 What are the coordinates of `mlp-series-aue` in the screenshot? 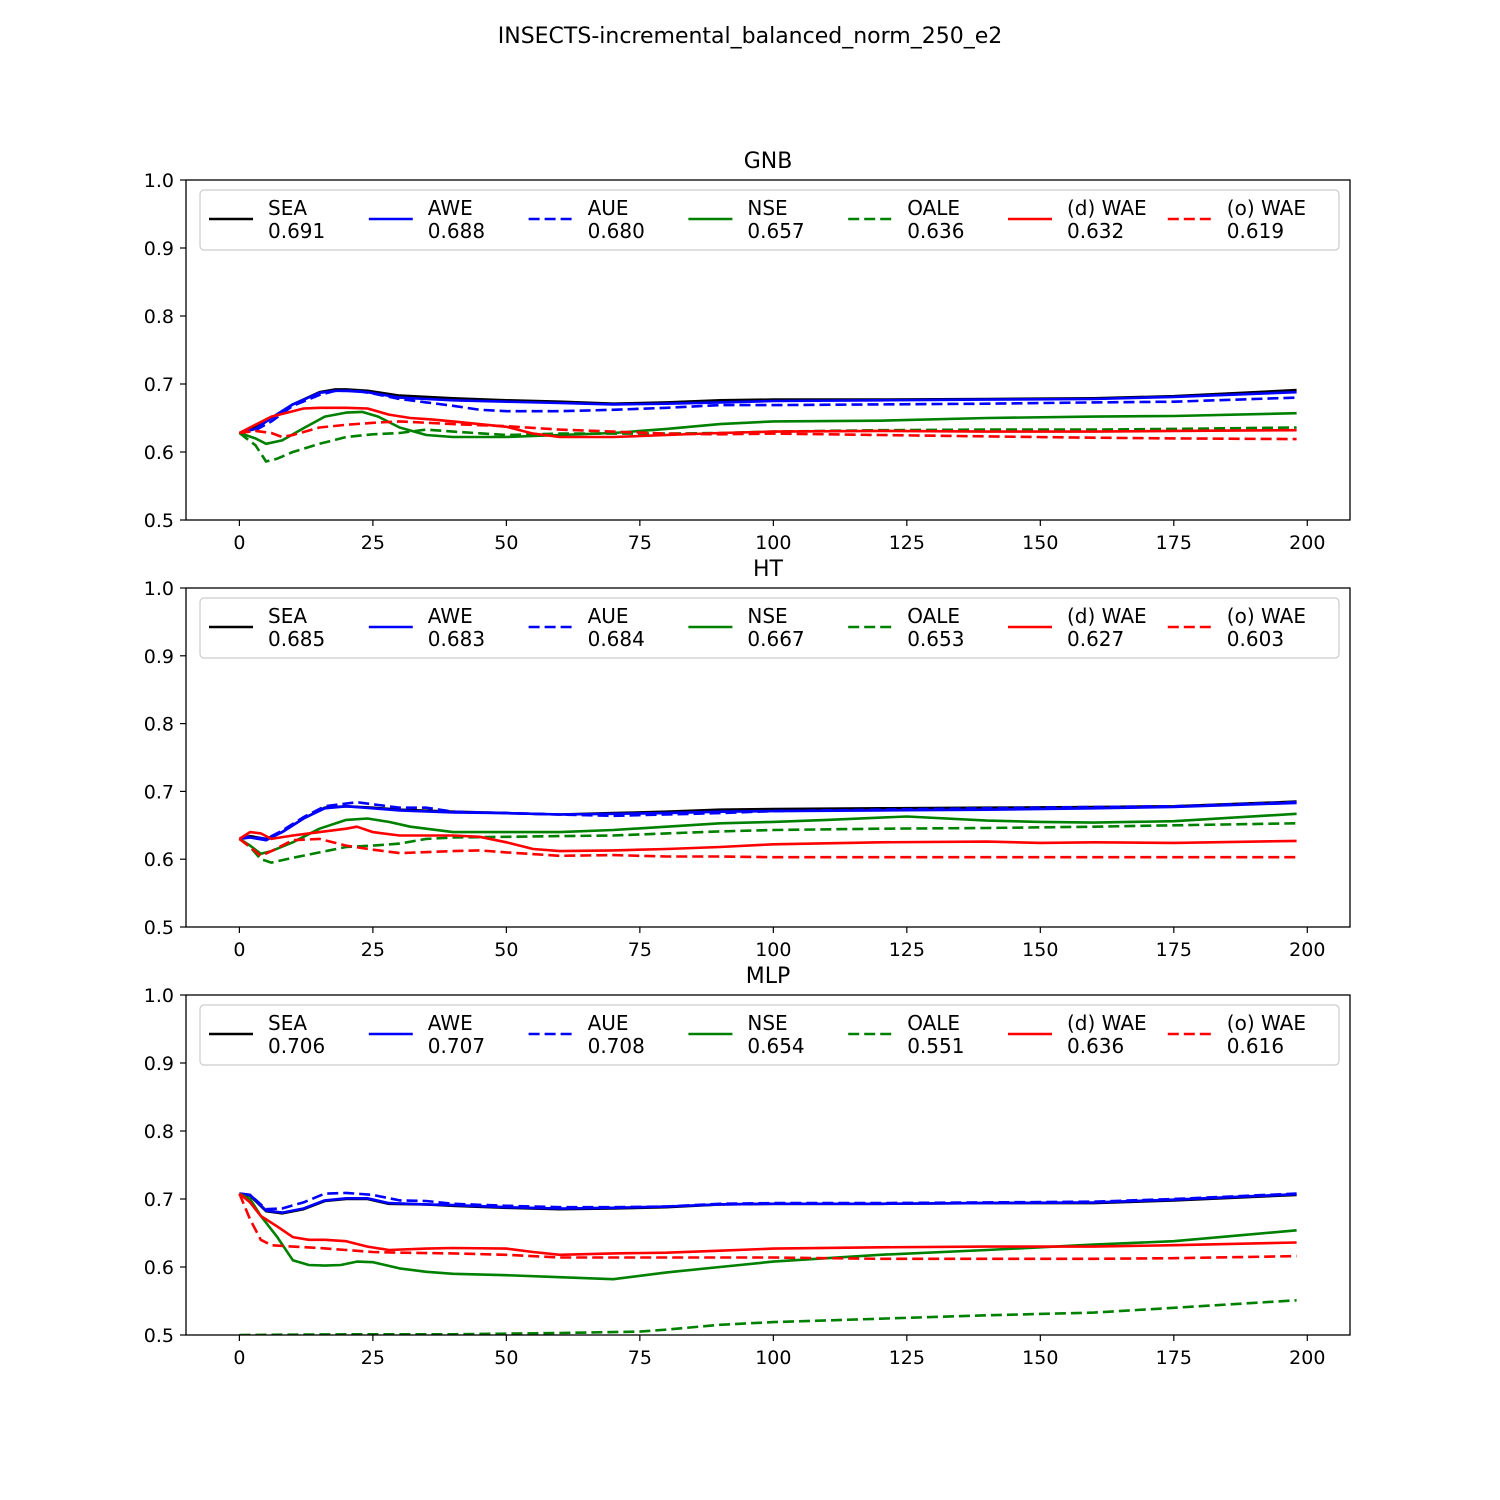 It's located at (768, 1201).